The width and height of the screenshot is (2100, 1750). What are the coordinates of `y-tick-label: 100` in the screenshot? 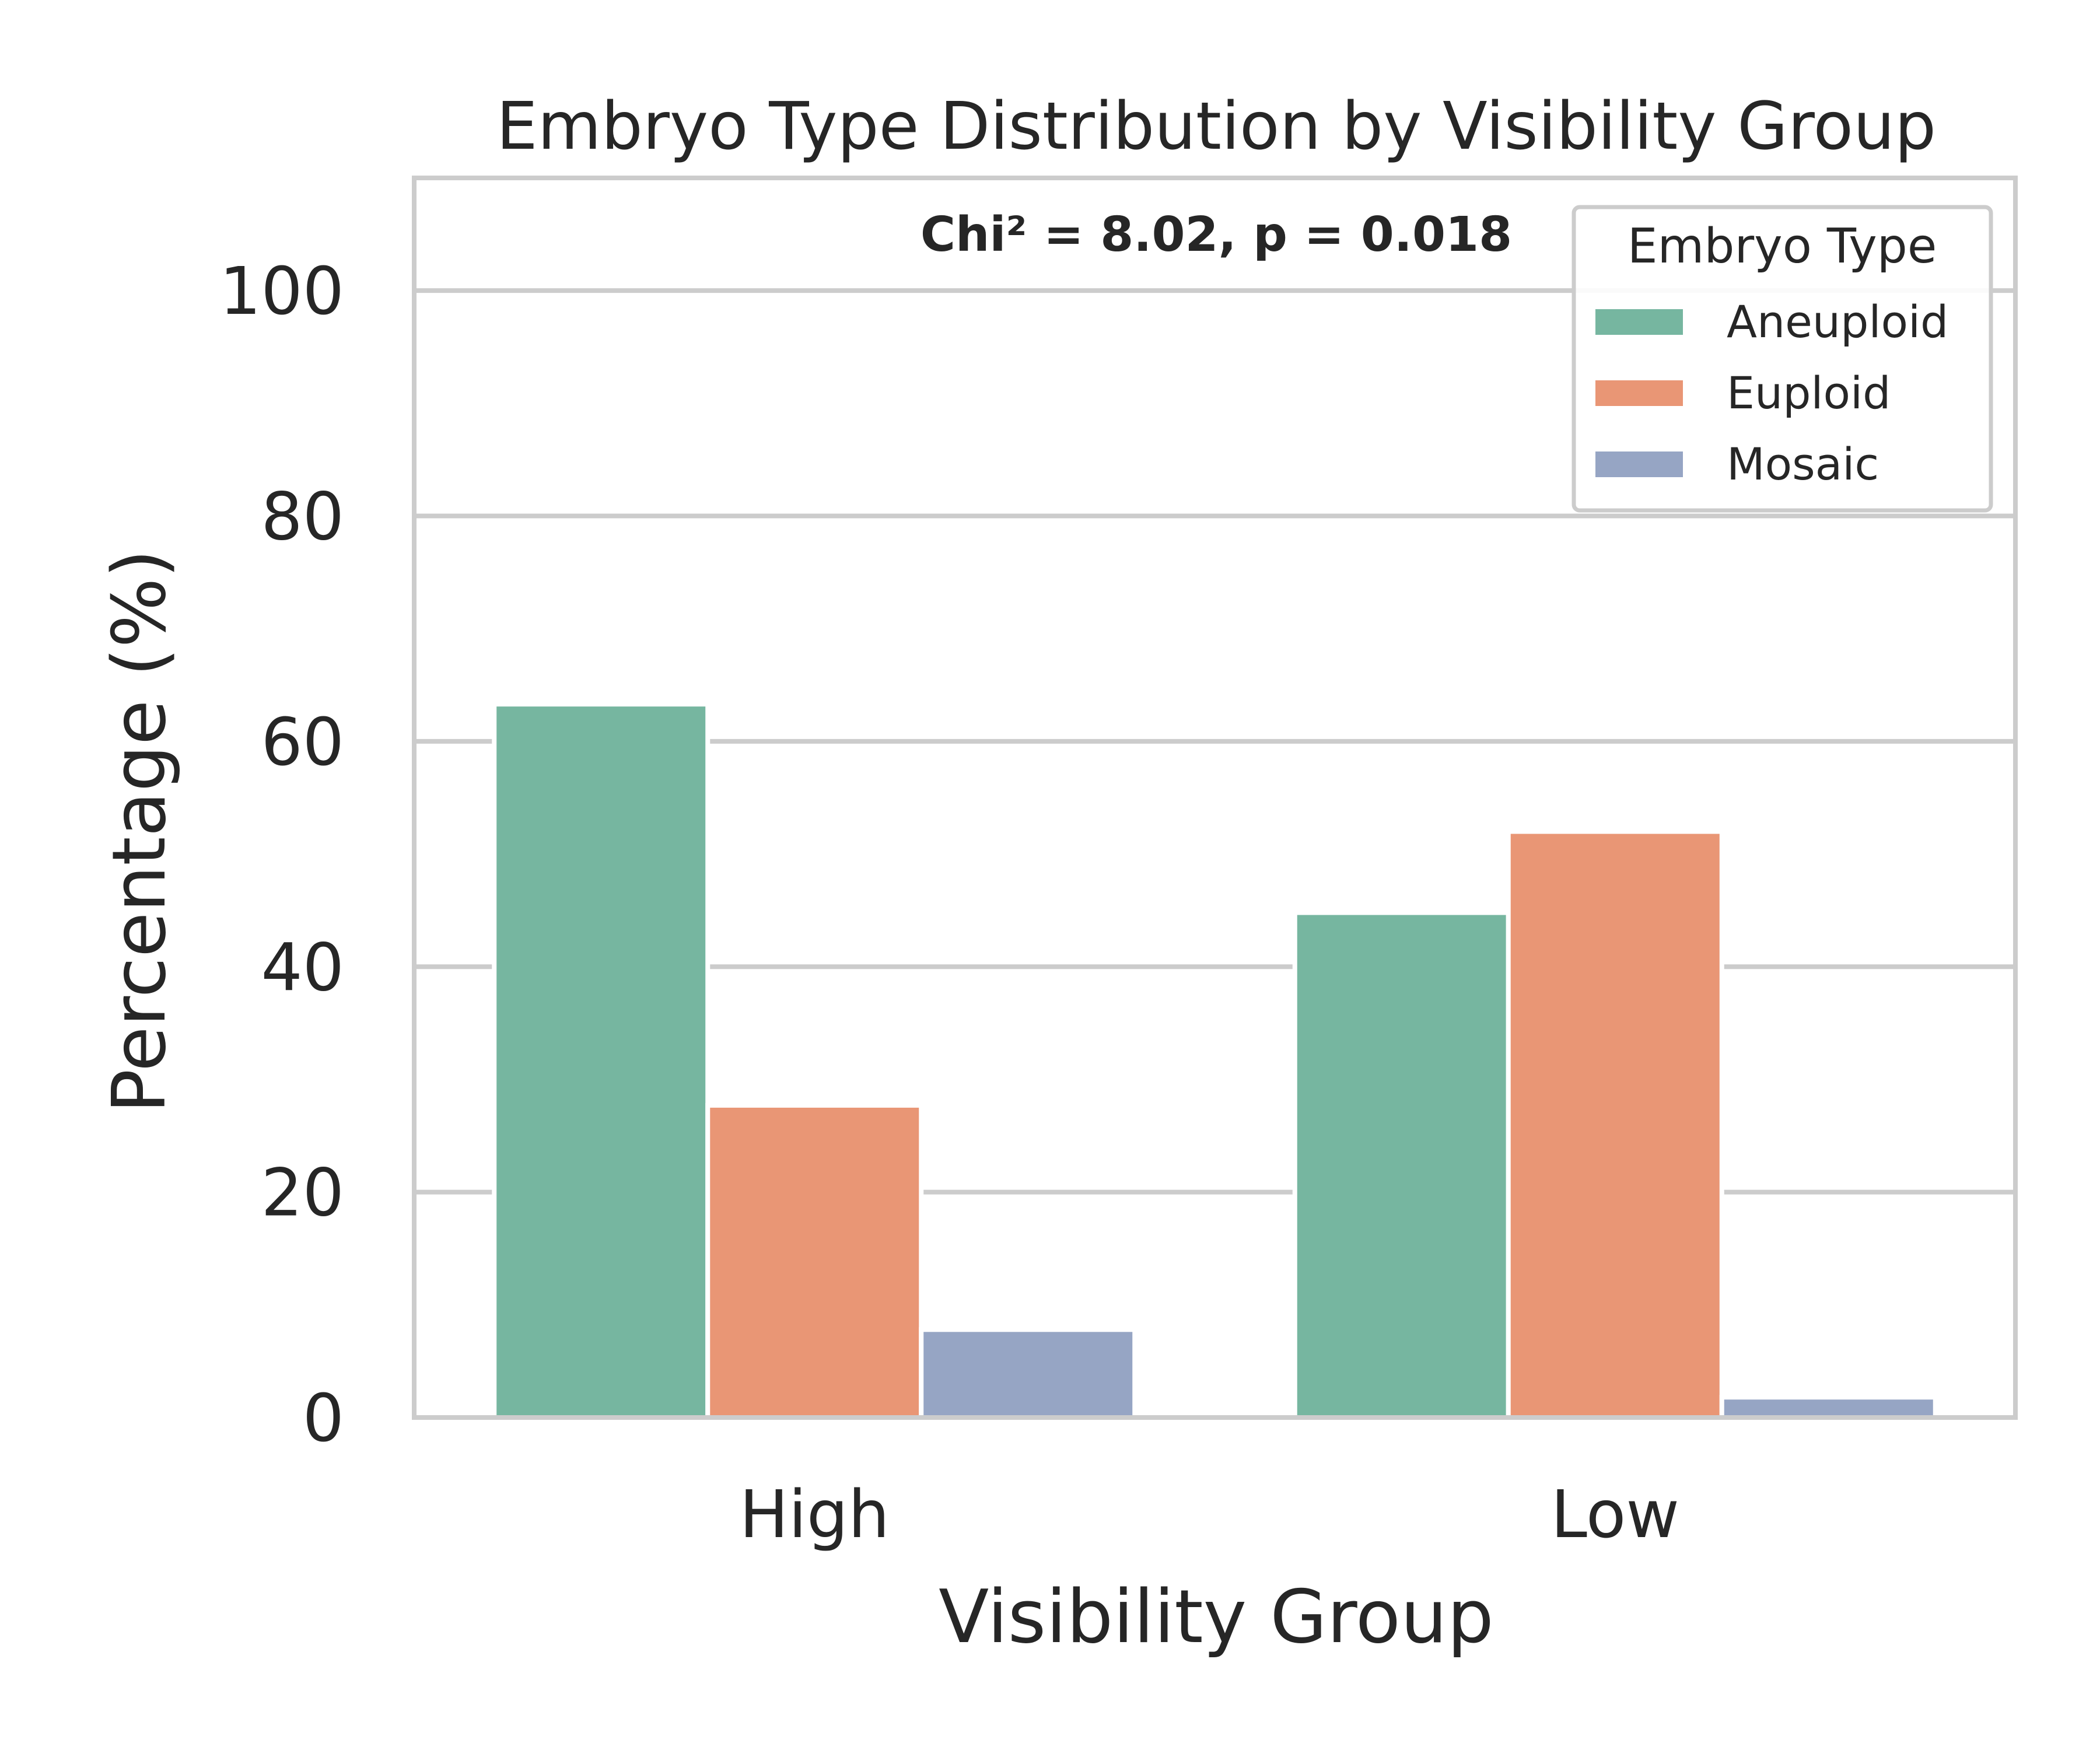 It's located at (281, 292).